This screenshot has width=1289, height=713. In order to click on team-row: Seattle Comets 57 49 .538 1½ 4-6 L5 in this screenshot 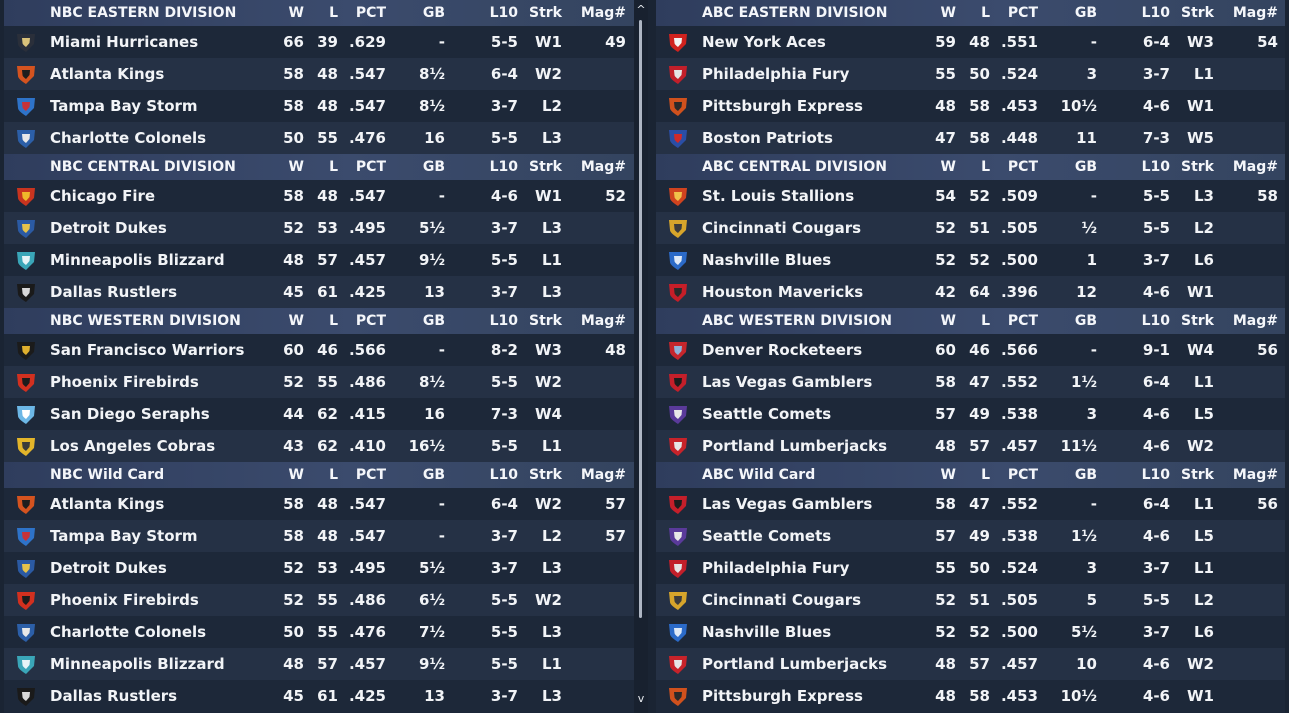, I will do `click(970, 536)`.